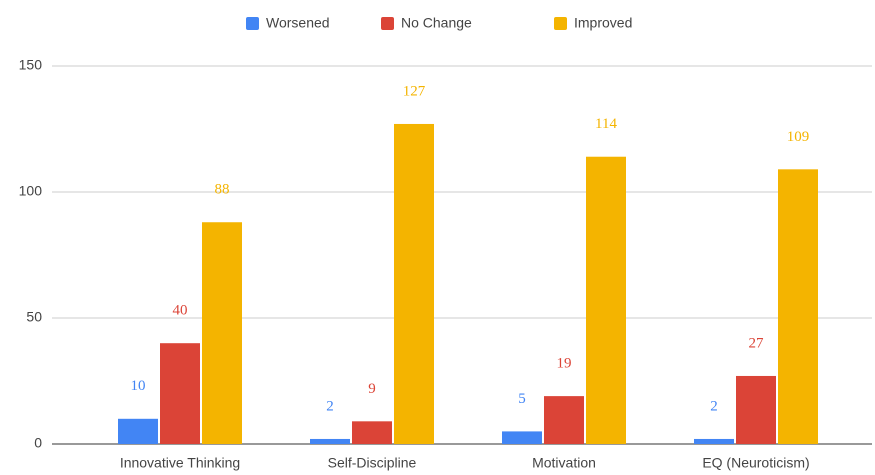  I want to click on y-tick-label: 150, so click(31, 65).